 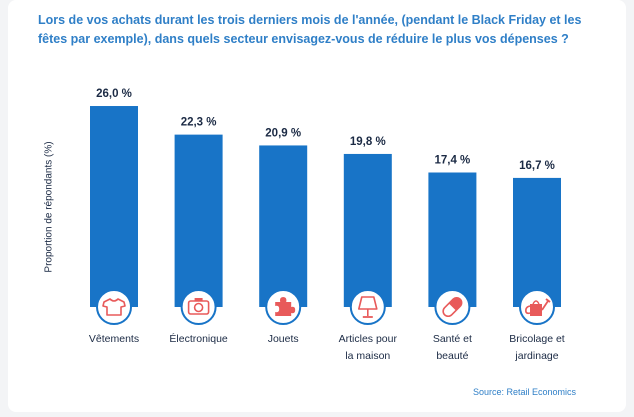 I want to click on value-label: 16,7 %, so click(x=537, y=166).